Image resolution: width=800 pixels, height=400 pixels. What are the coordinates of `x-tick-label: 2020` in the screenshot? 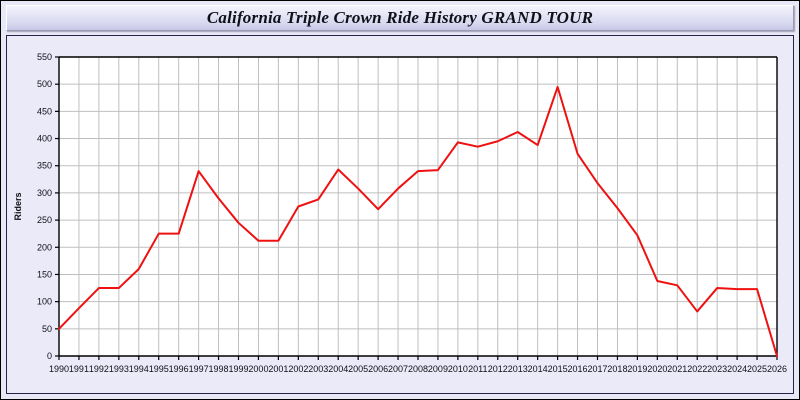 It's located at (657, 369).